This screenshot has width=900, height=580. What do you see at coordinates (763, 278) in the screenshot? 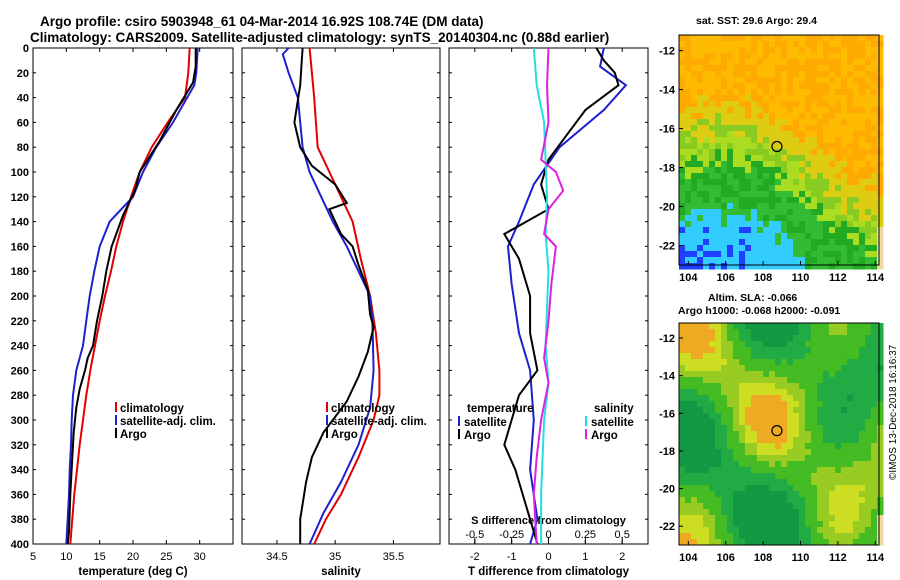
I see `lon-tick-label: 108` at bounding box center [763, 278].